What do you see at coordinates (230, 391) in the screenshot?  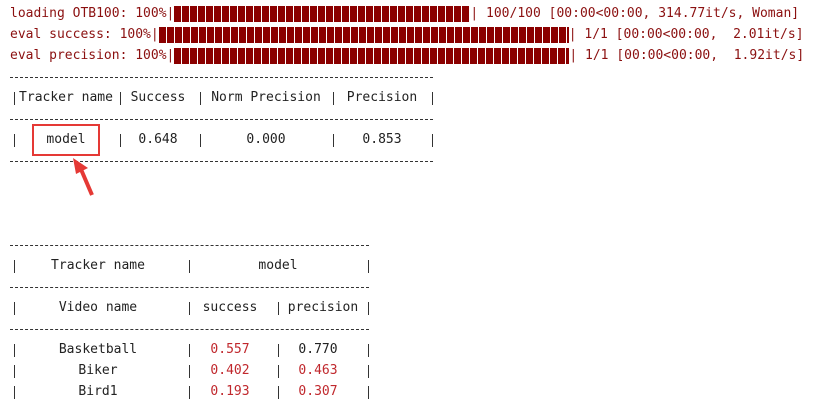 I see `table-cell: 0.193` at bounding box center [230, 391].